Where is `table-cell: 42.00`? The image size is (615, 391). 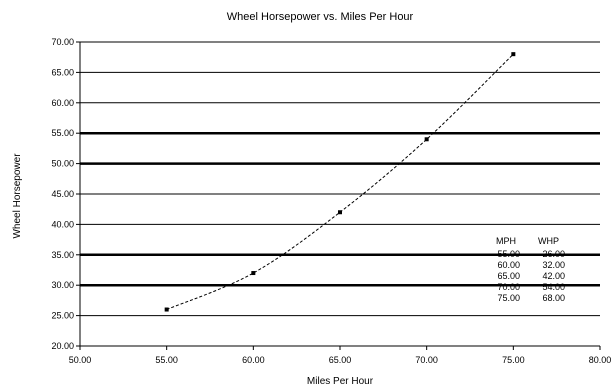 table-cell: 42.00 is located at coordinates (553, 276).